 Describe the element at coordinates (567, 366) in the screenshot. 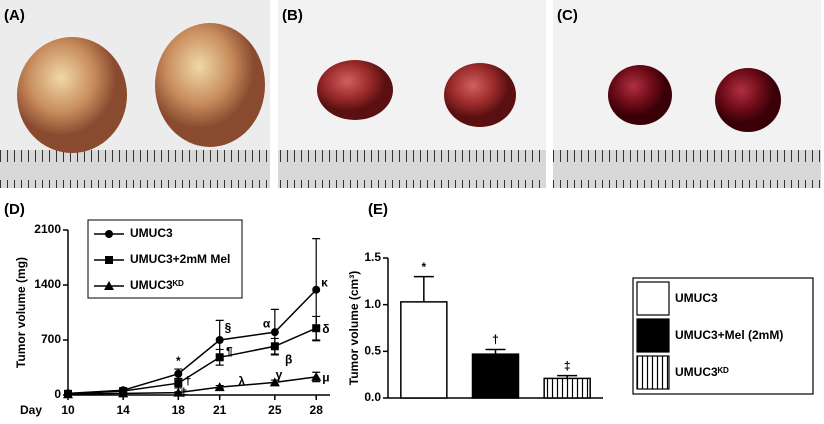

I see `bar-symbol: ‡` at that location.